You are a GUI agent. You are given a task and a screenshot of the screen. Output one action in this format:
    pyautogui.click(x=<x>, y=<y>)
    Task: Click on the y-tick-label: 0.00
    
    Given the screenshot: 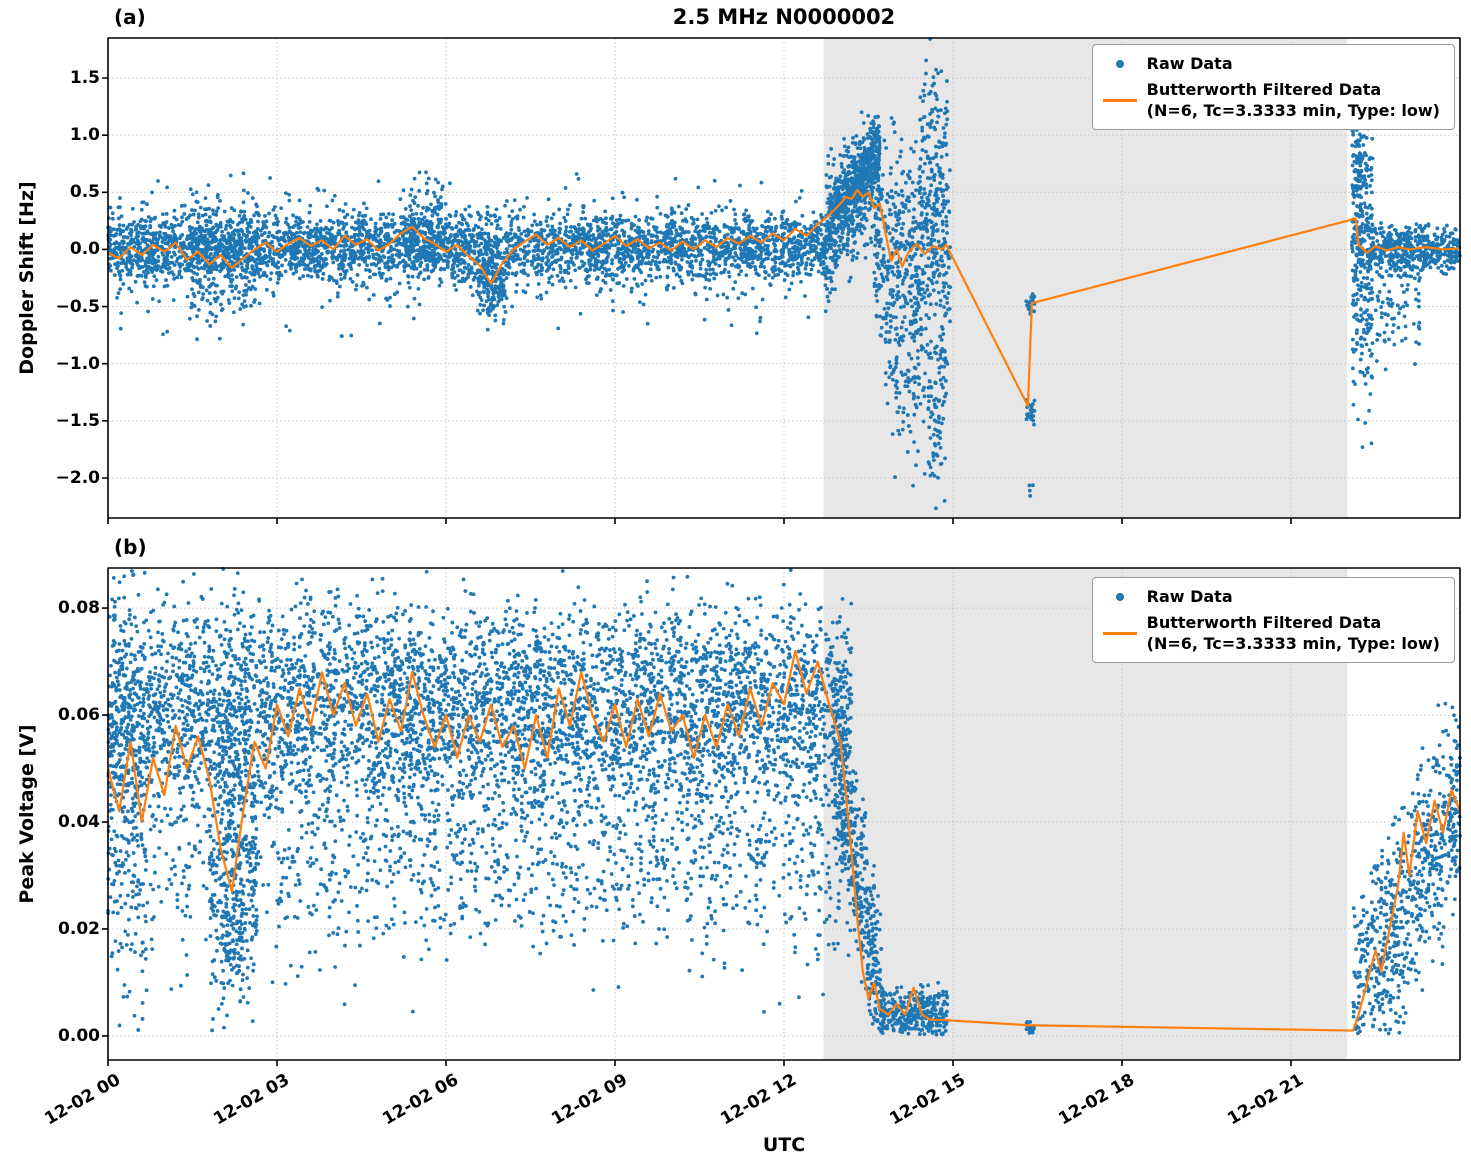 What is the action you would take?
    pyautogui.click(x=79, y=1035)
    